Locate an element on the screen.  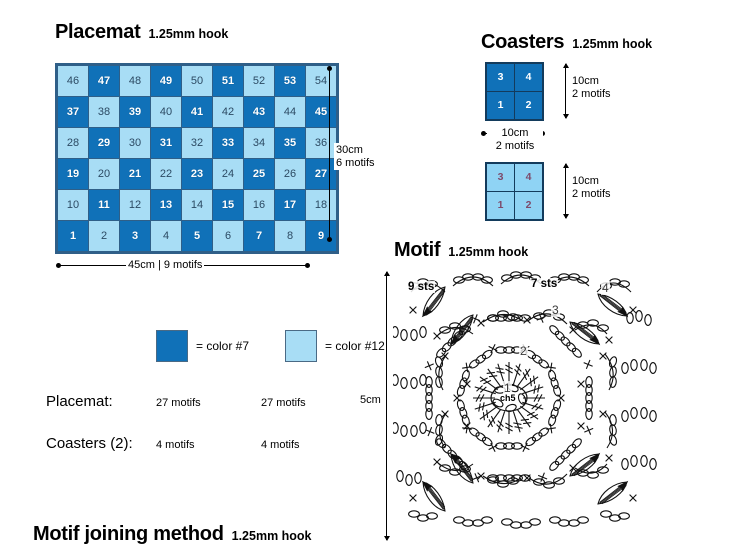
placemat-cell-28: 28 is located at coordinates (73, 143).